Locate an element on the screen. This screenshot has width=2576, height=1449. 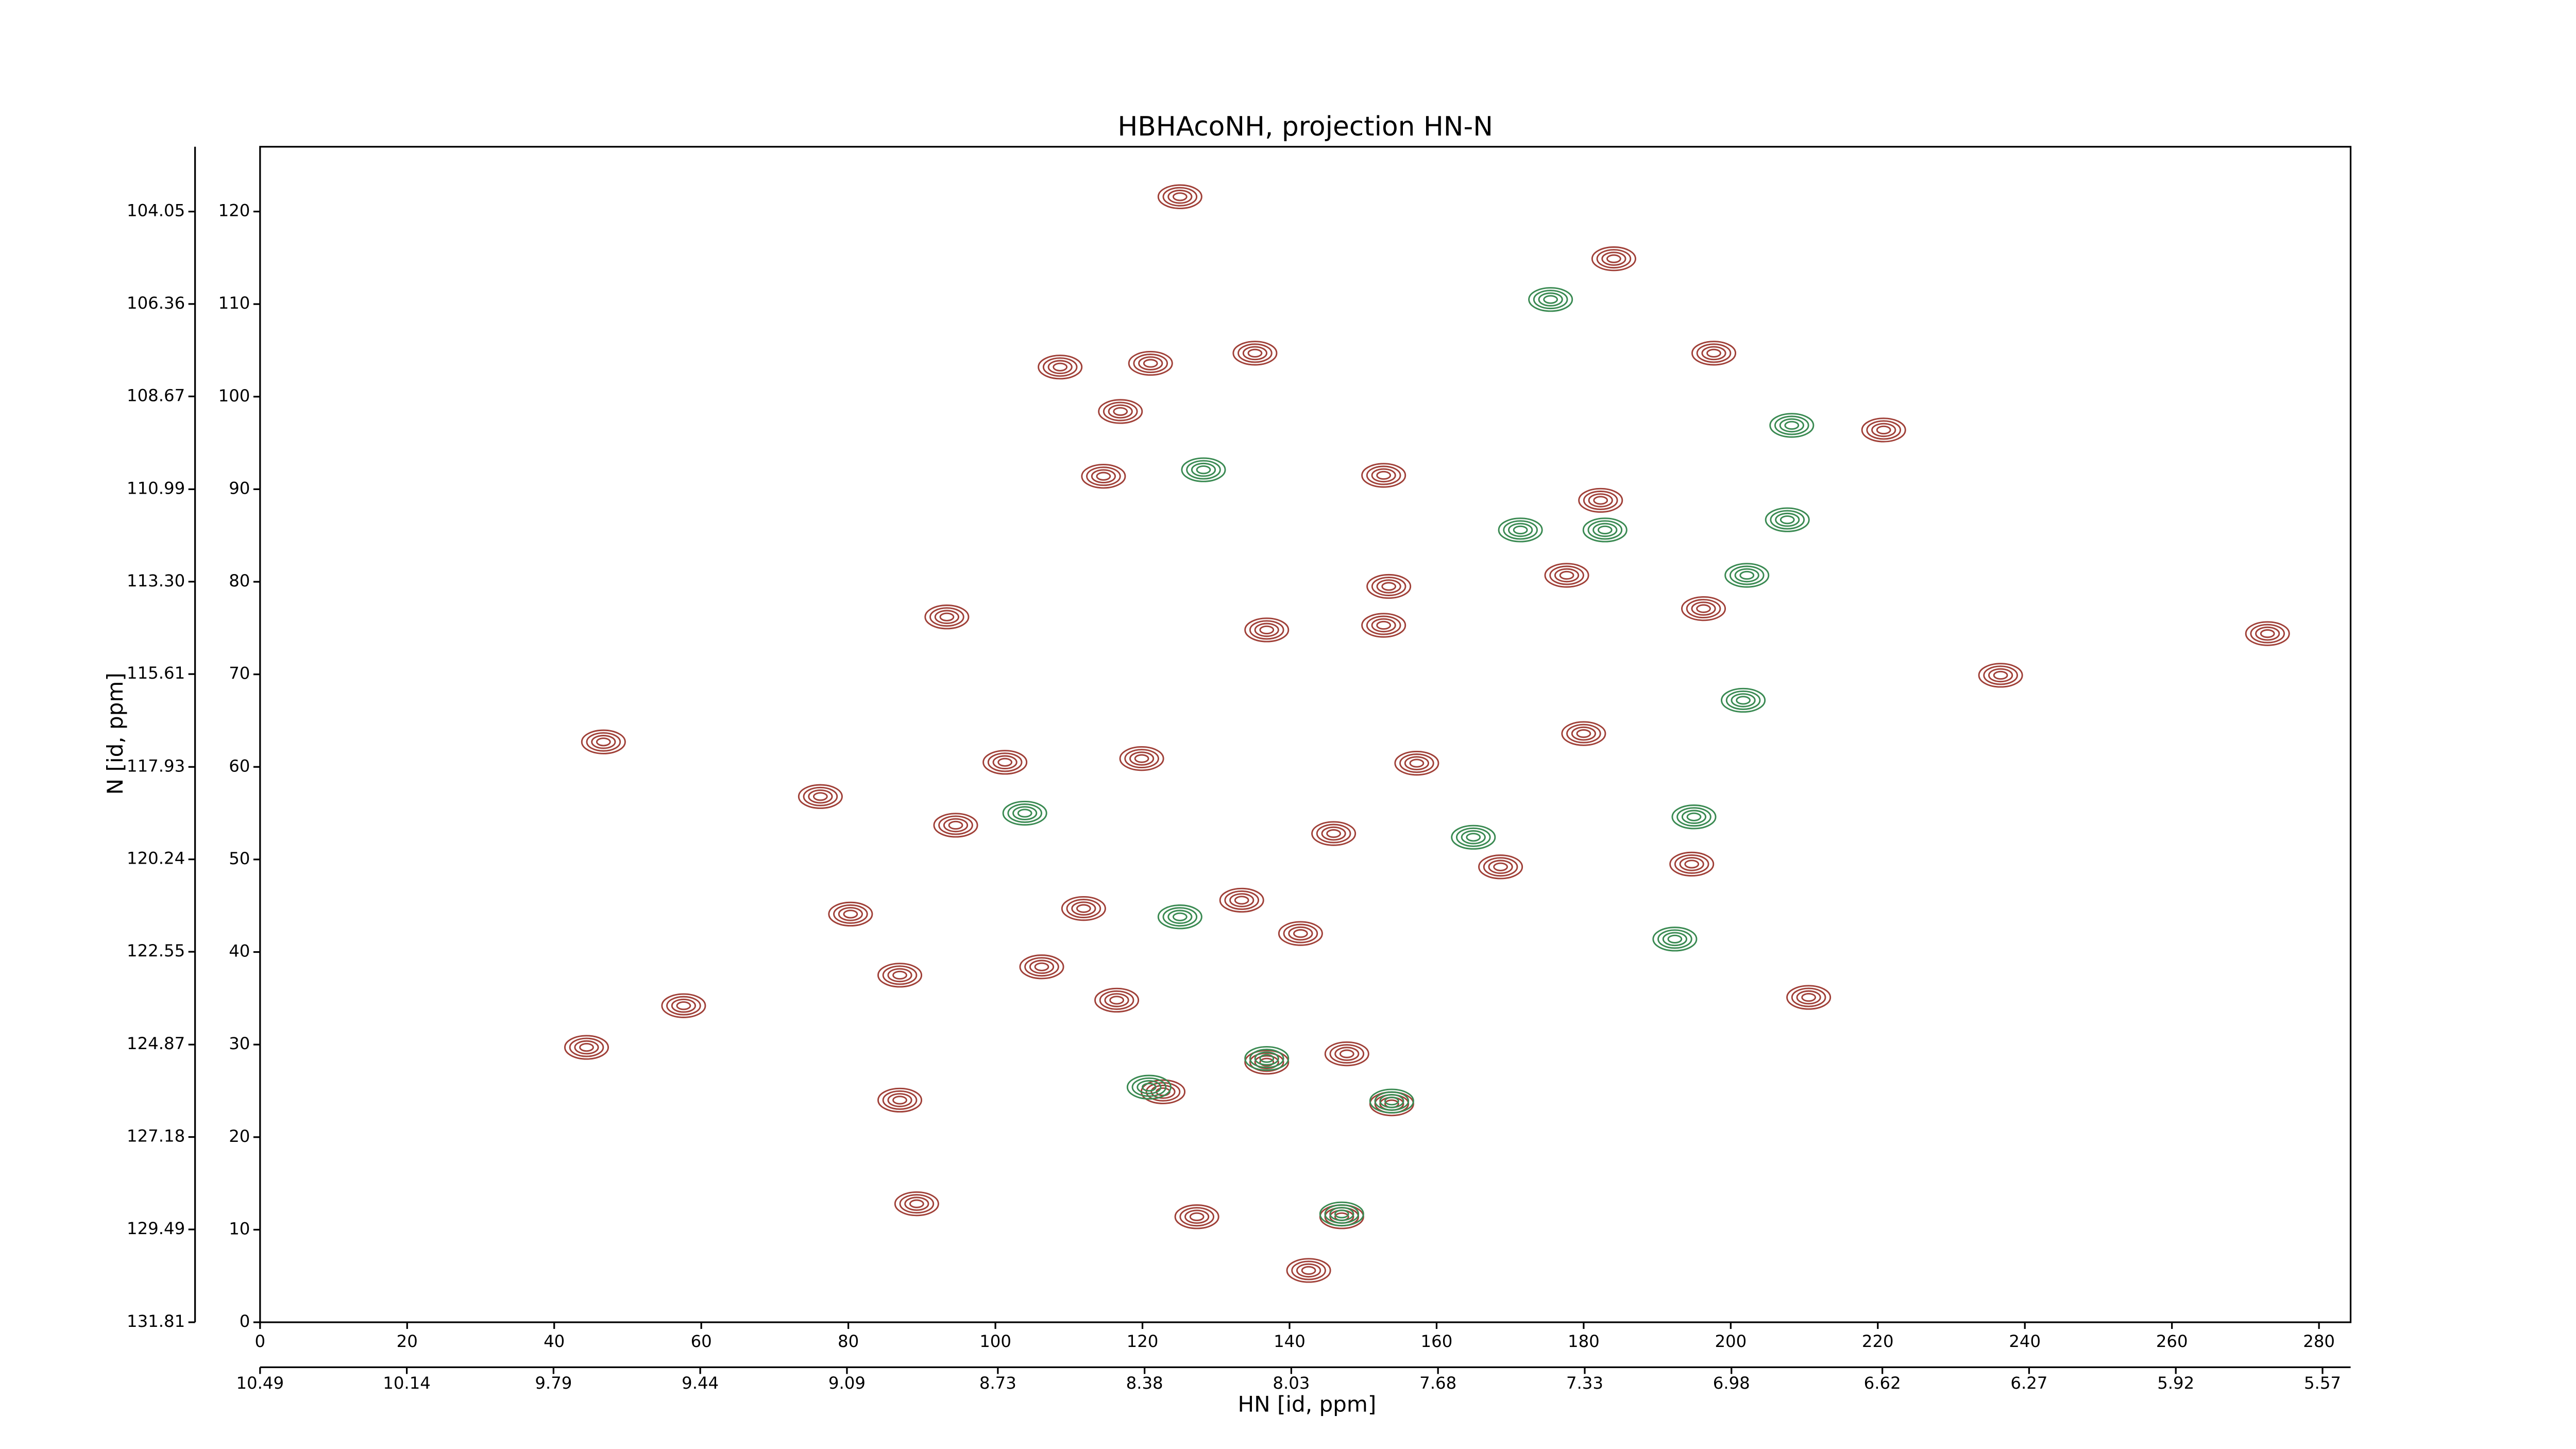
y-tick-label: 60 is located at coordinates (239, 766).